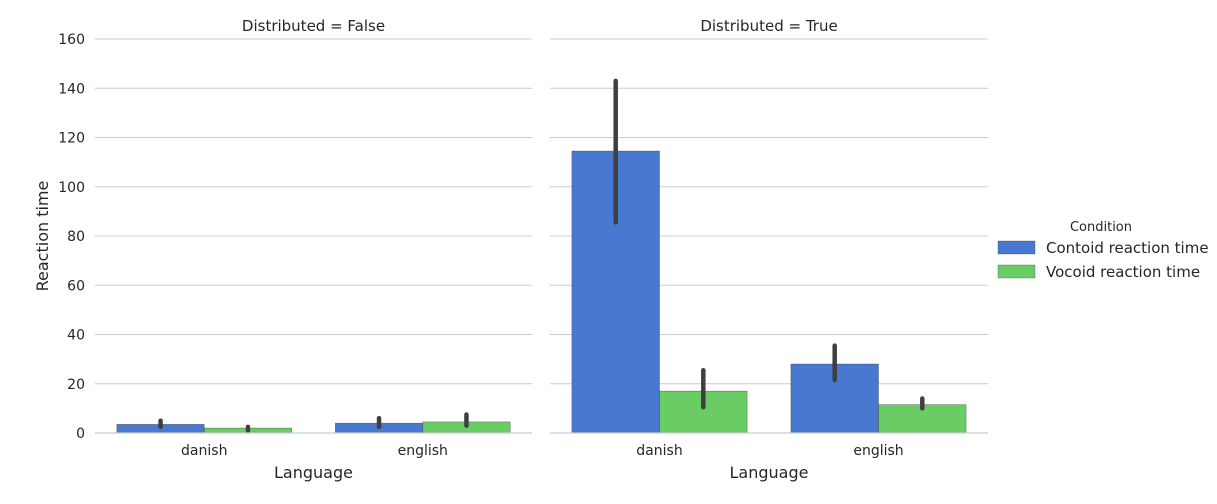 The height and width of the screenshot is (504, 1217). What do you see at coordinates (76, 385) in the screenshot?
I see `y-tick-label: 20` at bounding box center [76, 385].